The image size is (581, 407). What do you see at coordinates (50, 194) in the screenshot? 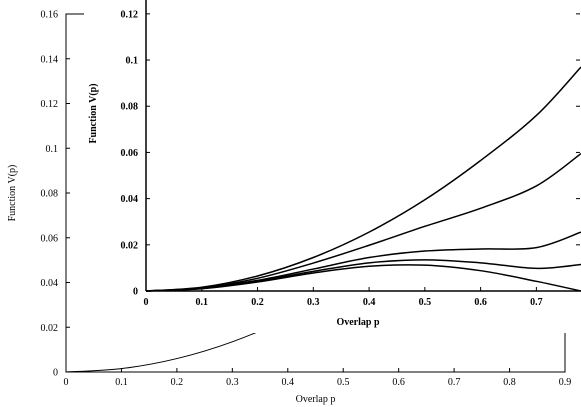
I see `main-y-tick-label: 0.08` at bounding box center [50, 194].